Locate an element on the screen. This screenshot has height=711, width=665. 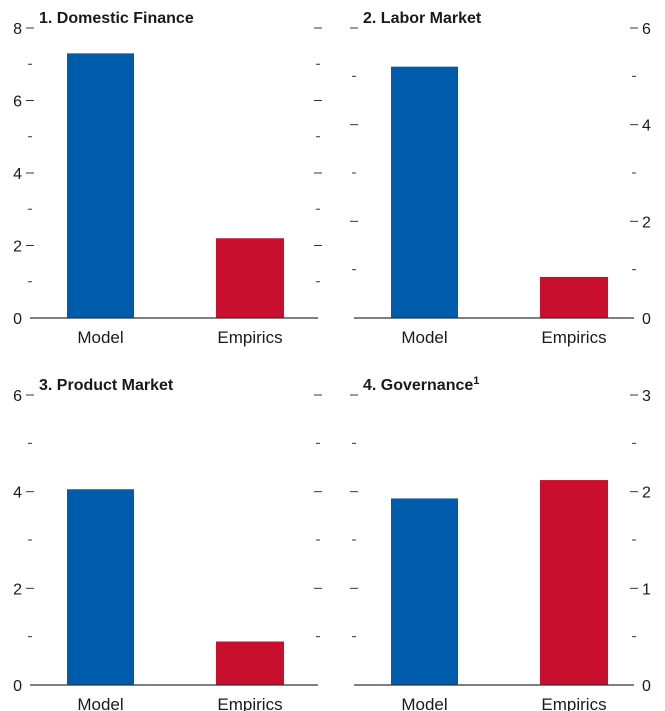
footnote-marker: 1 is located at coordinates (476, 381).